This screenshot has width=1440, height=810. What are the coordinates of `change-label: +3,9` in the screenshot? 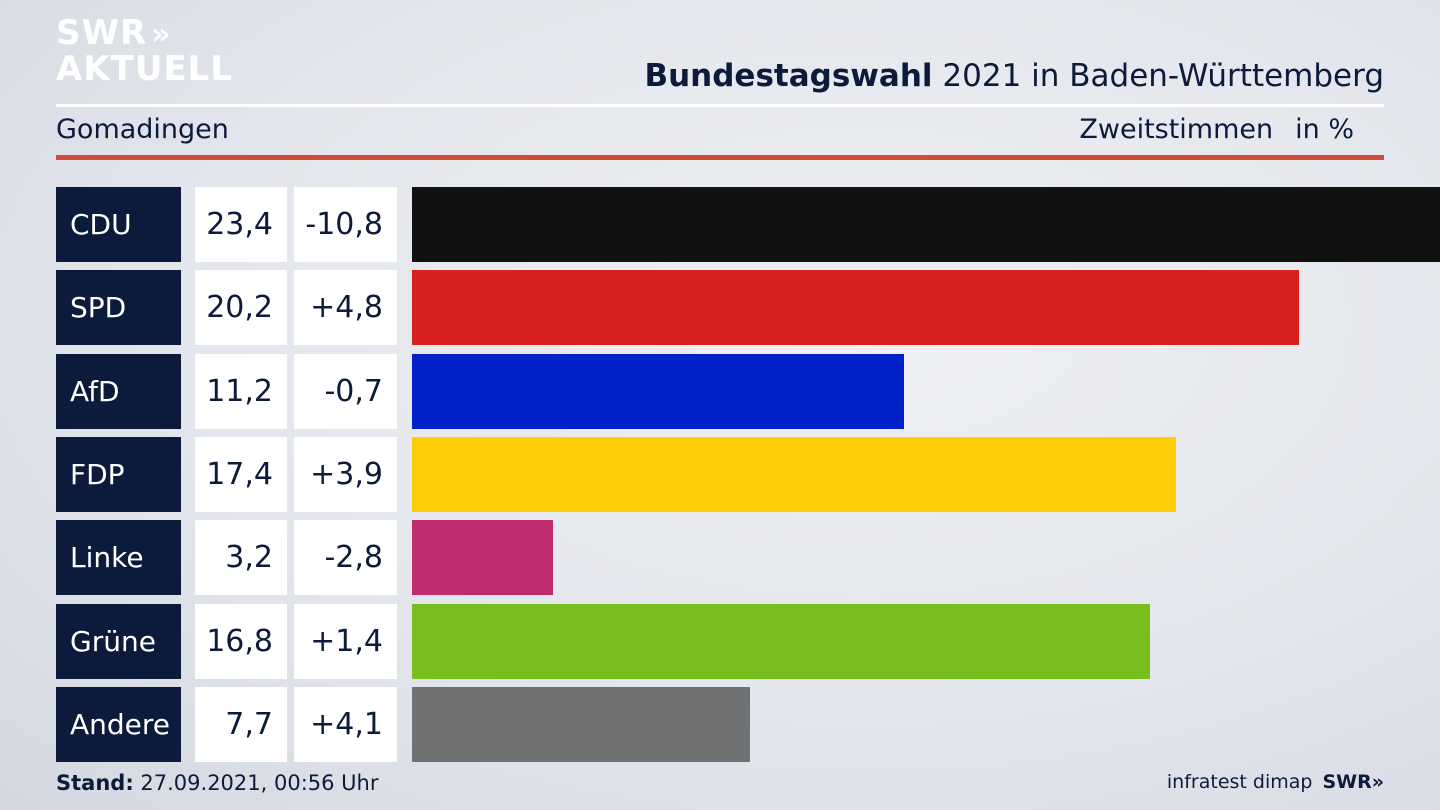 It's located at (345, 474).